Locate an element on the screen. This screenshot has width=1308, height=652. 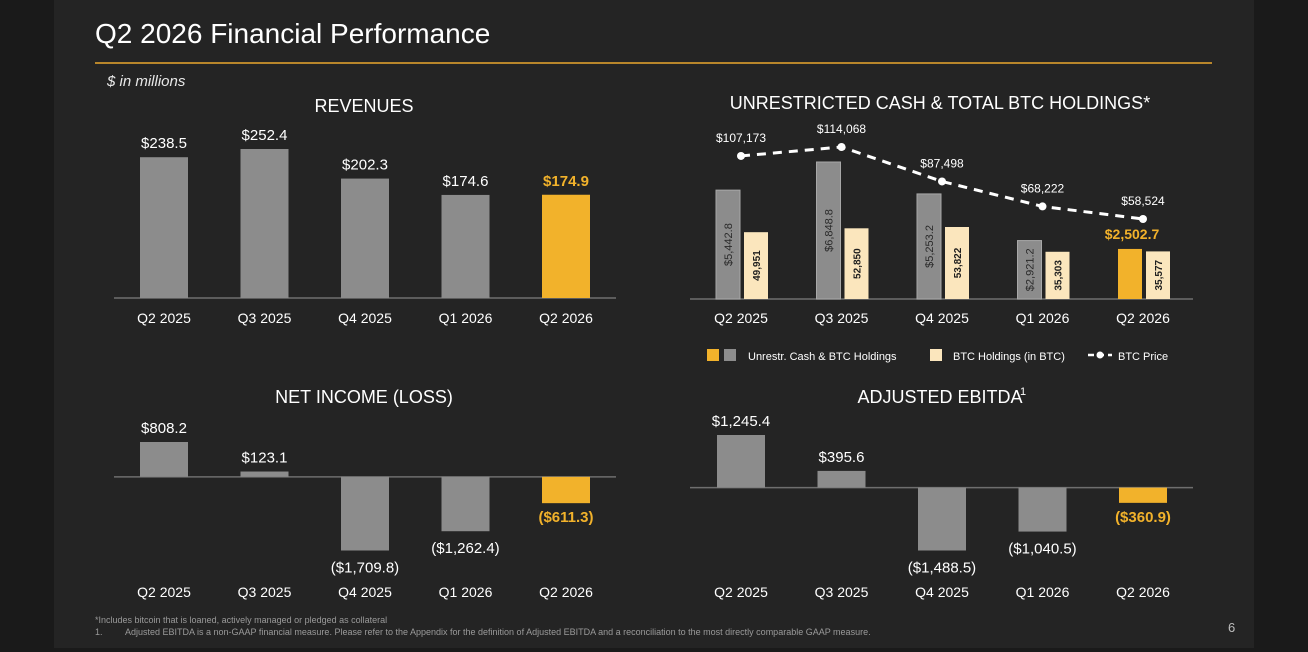
net_income-value-label-4: ($1,262.4) is located at coordinates (465, 548).